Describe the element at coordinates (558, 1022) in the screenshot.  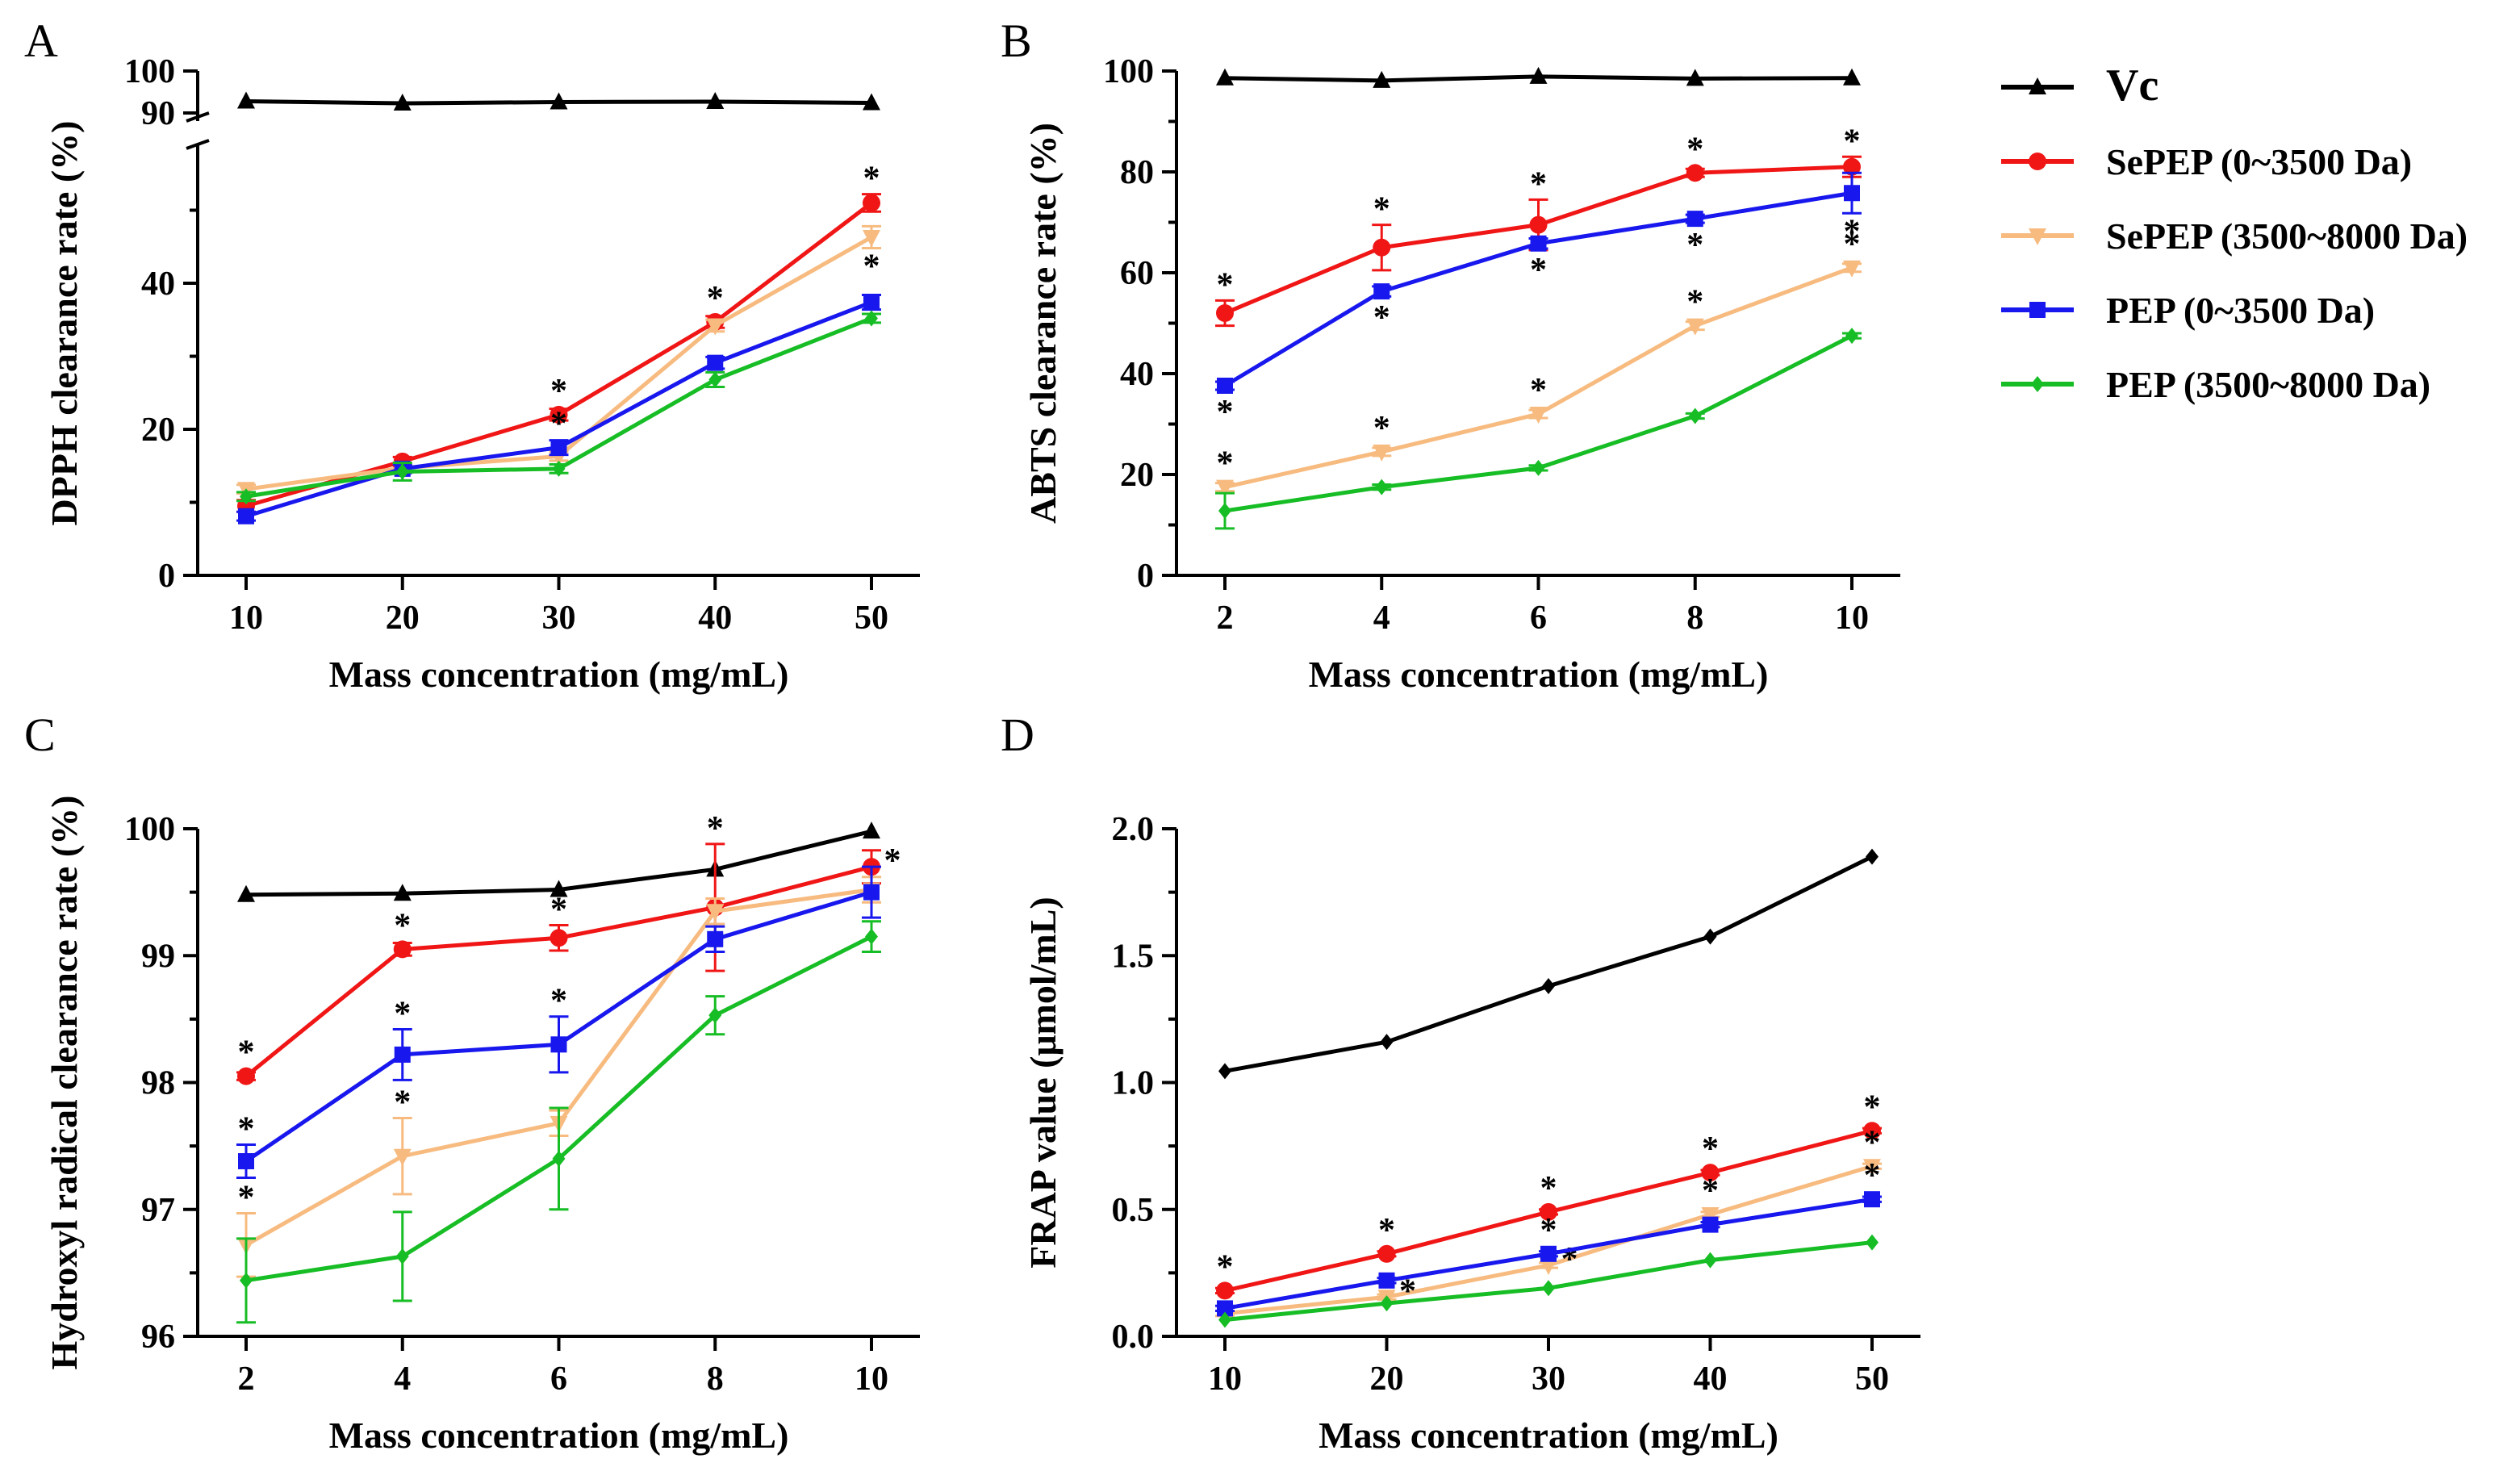
I see `series-pep-0-3500-da: * * *` at that location.